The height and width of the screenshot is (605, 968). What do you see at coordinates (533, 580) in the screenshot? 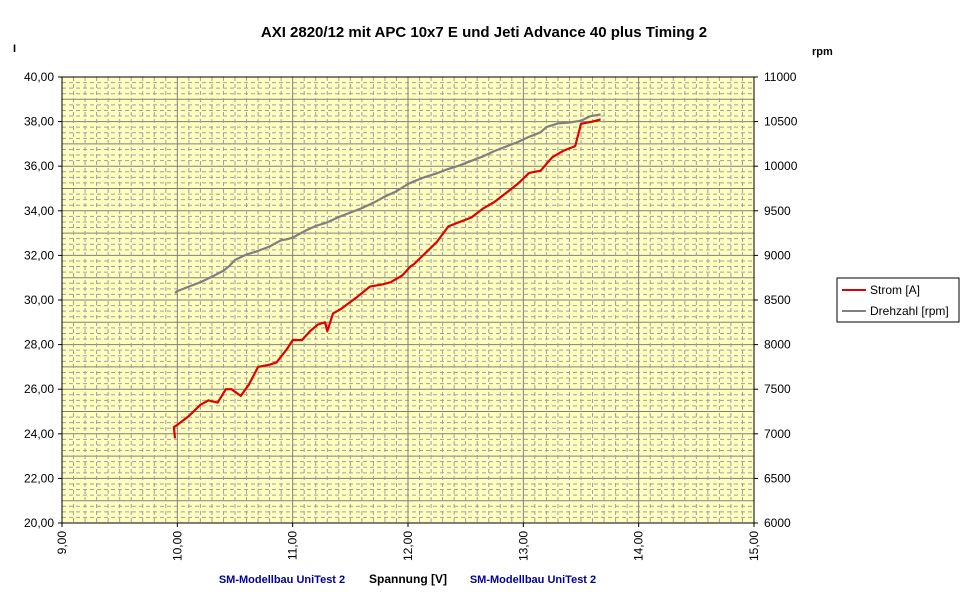
I see `footer-right: SM-Modellbau UniTest 2` at bounding box center [533, 580].